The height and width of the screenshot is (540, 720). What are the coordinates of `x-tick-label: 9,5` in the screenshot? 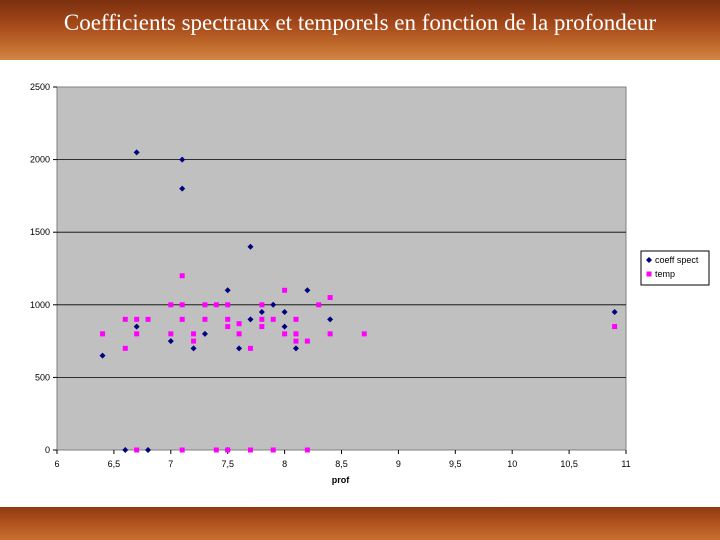 It's located at (455, 464).